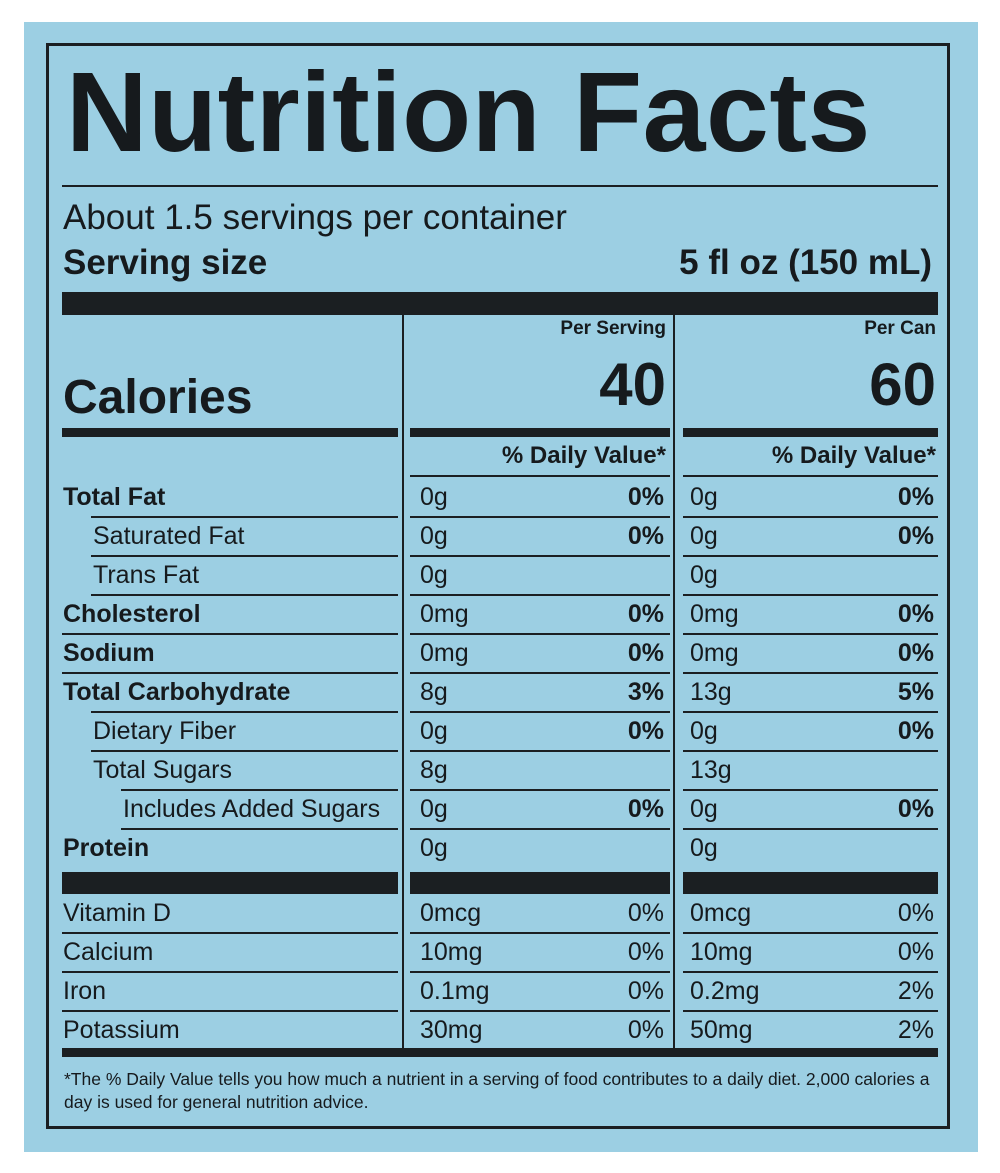 Image resolution: width=1000 pixels, height=1173 pixels. What do you see at coordinates (500, 186) in the screenshot?
I see `title-rule` at bounding box center [500, 186].